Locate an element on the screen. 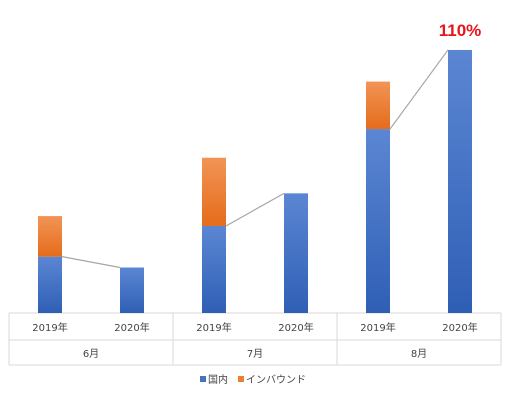  group-label-1: 7月 is located at coordinates (255, 354).